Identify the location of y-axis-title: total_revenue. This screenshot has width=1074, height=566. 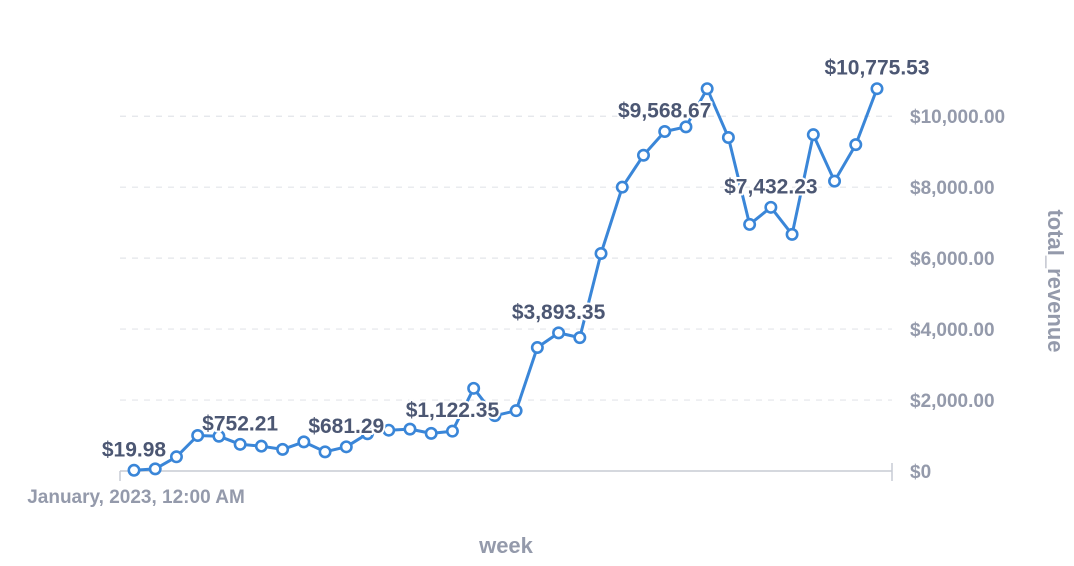
(1055, 280).